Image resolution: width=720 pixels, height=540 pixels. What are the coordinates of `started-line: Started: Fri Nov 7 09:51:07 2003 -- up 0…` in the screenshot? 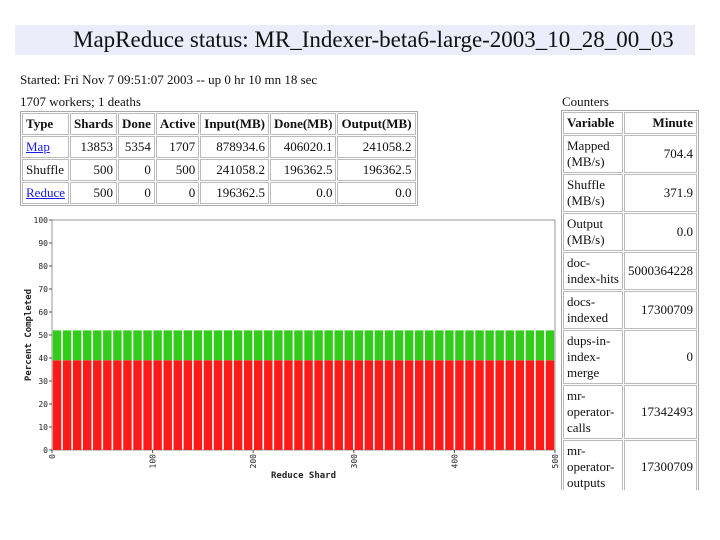 It's located at (169, 79).